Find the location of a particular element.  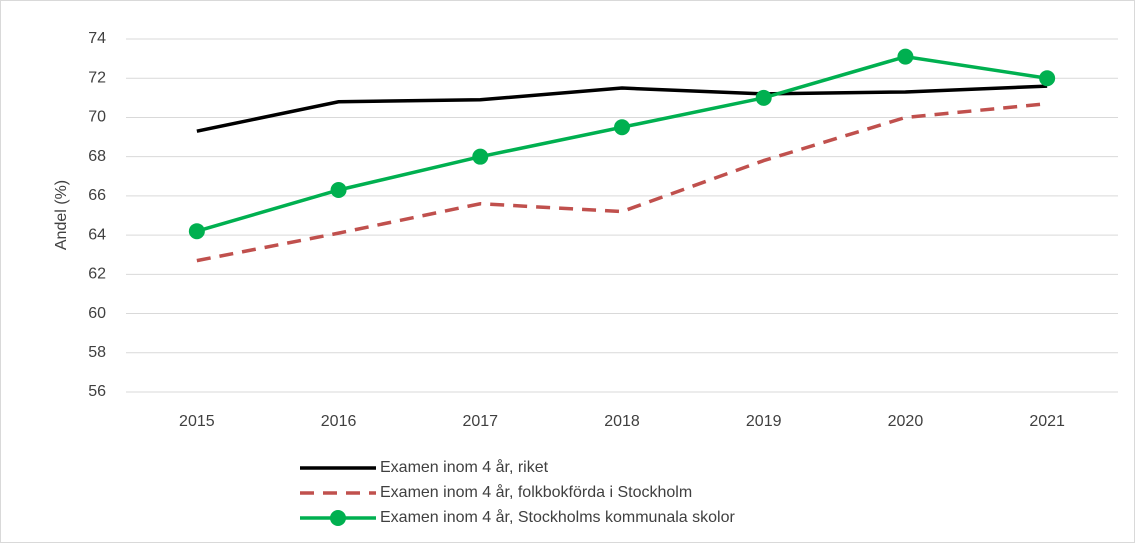

y-axis-label: Andel (%) is located at coordinates (61, 215).